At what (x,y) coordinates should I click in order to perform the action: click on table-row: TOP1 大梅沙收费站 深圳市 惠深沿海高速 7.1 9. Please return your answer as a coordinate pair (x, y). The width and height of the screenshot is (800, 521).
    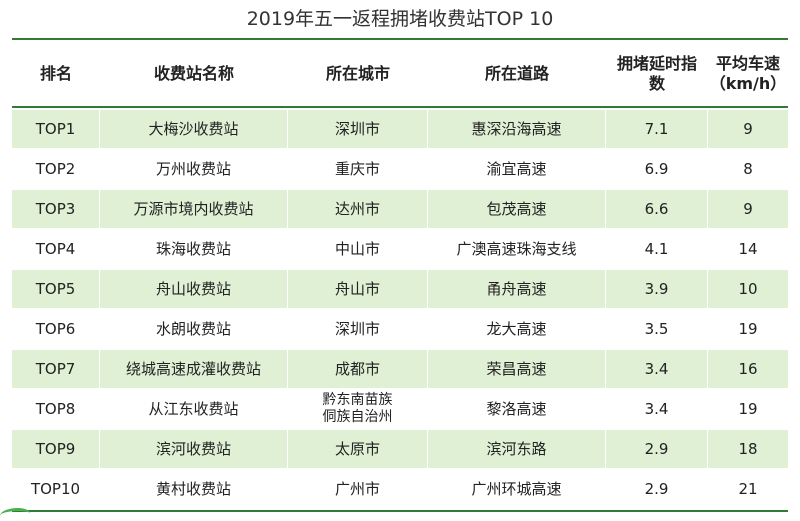
    Looking at the image, I should click on (400, 128).